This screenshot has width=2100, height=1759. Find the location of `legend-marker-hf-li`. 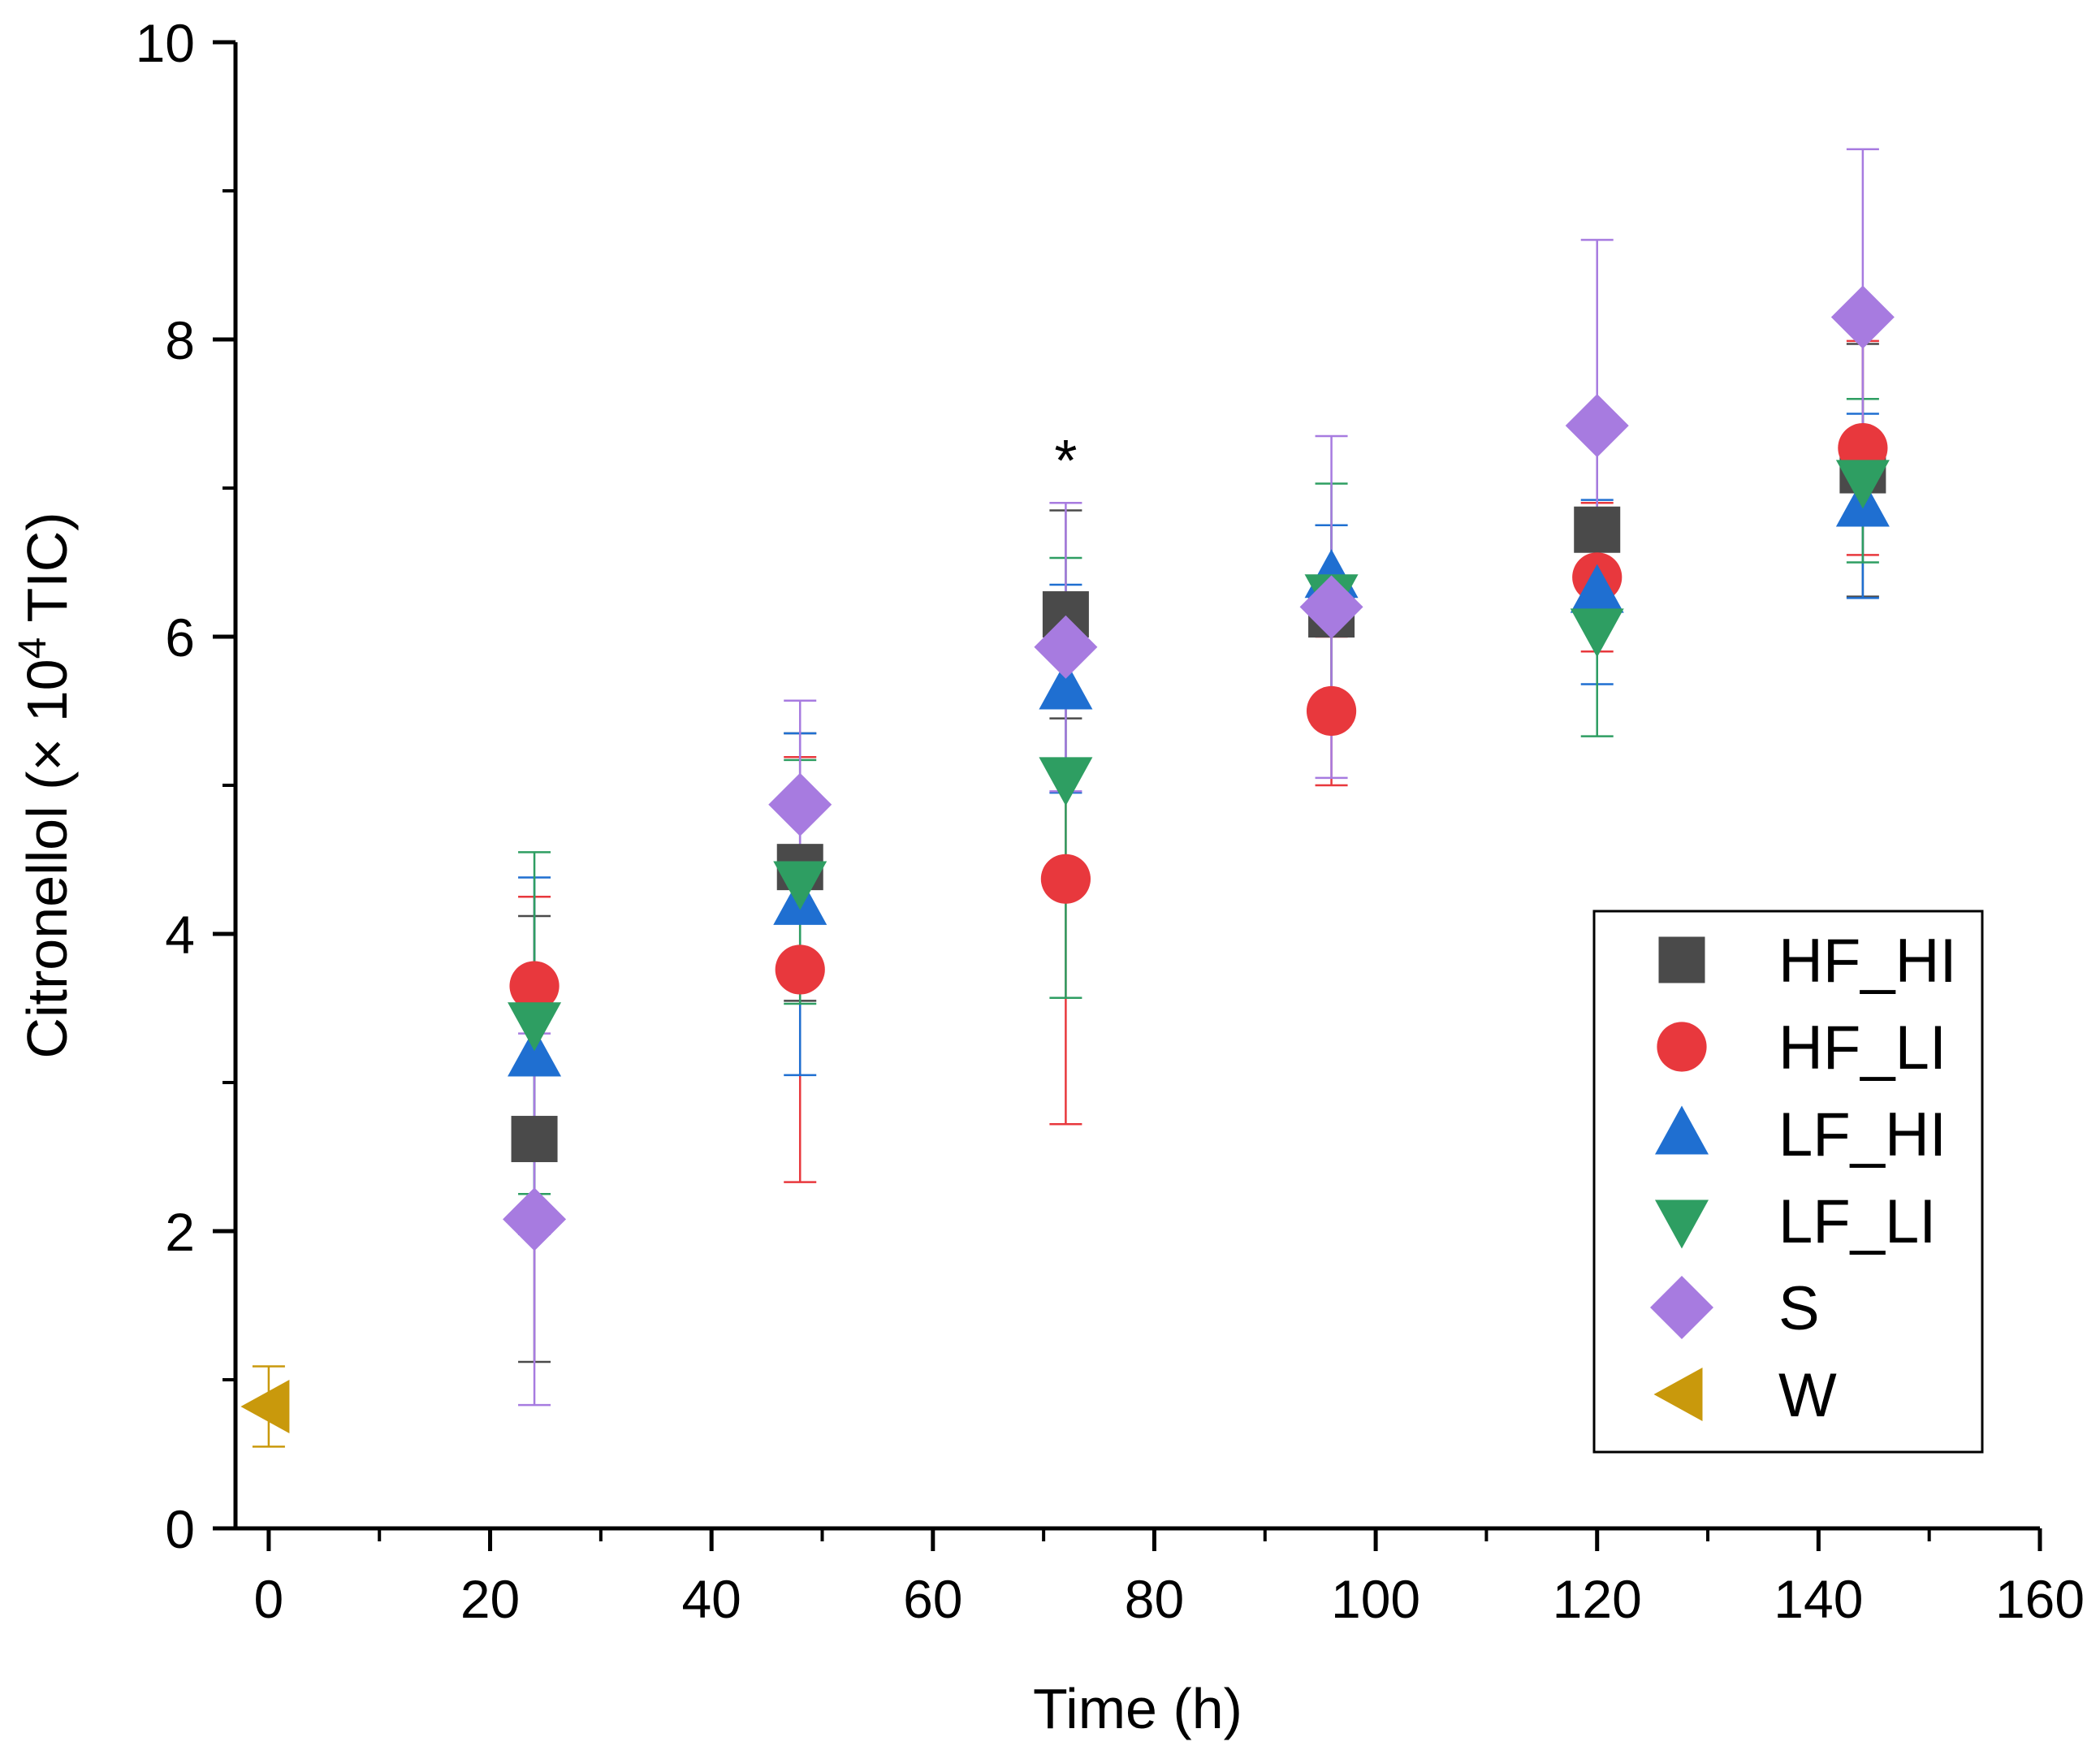

legend-marker-hf-li is located at coordinates (1682, 1047).